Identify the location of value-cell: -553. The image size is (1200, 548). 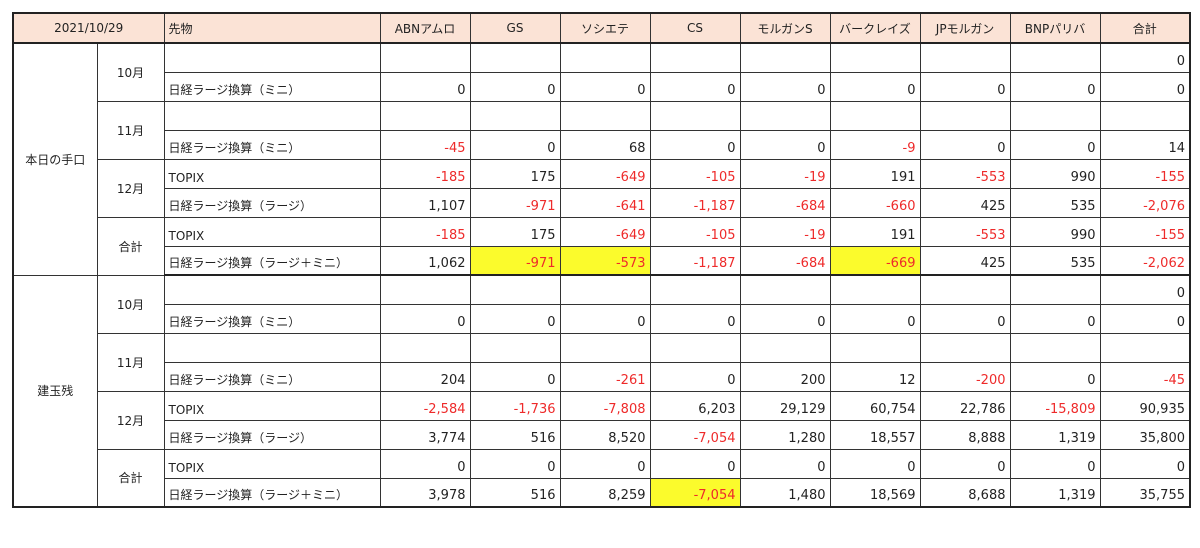
(965, 231).